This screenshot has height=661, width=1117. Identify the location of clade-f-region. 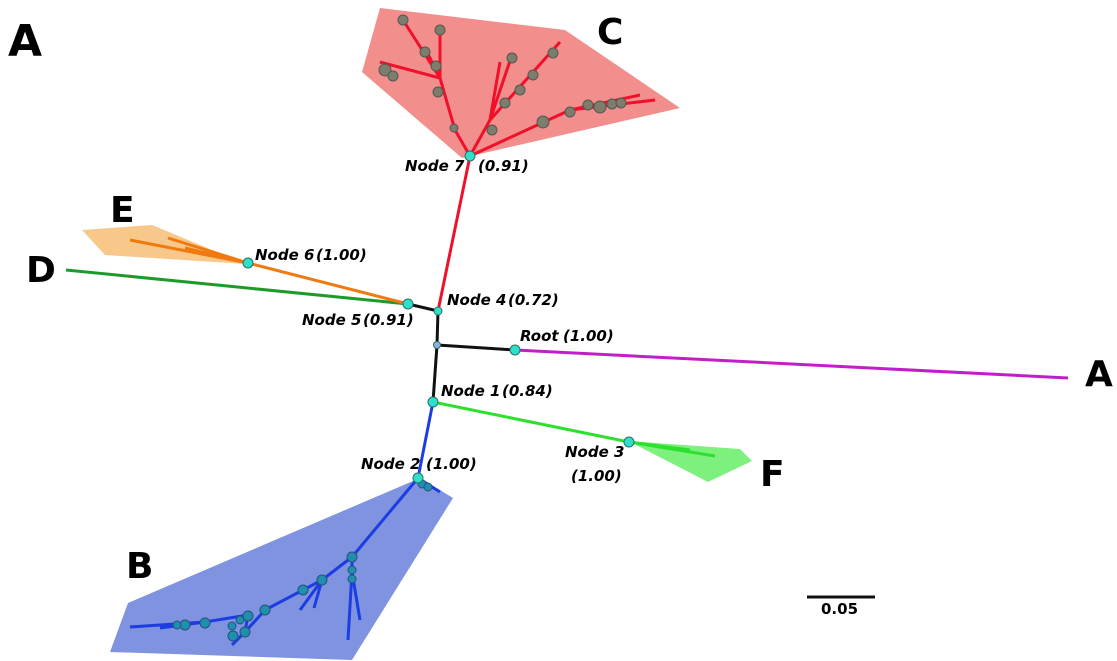
(690, 461).